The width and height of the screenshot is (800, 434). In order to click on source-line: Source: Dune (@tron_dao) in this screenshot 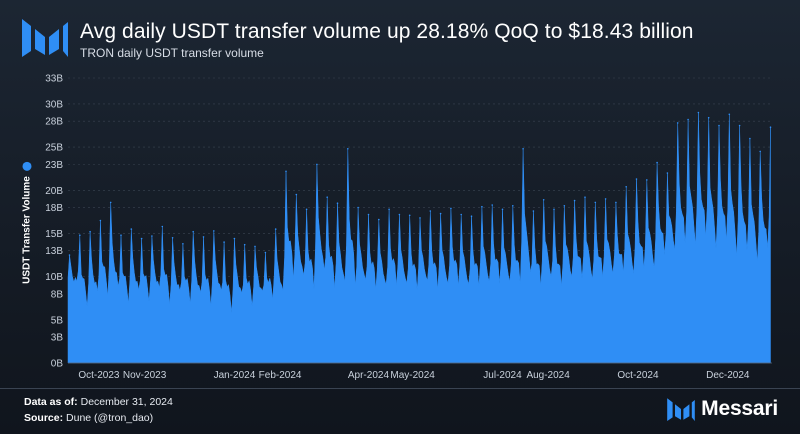, I will do `click(88, 418)`.